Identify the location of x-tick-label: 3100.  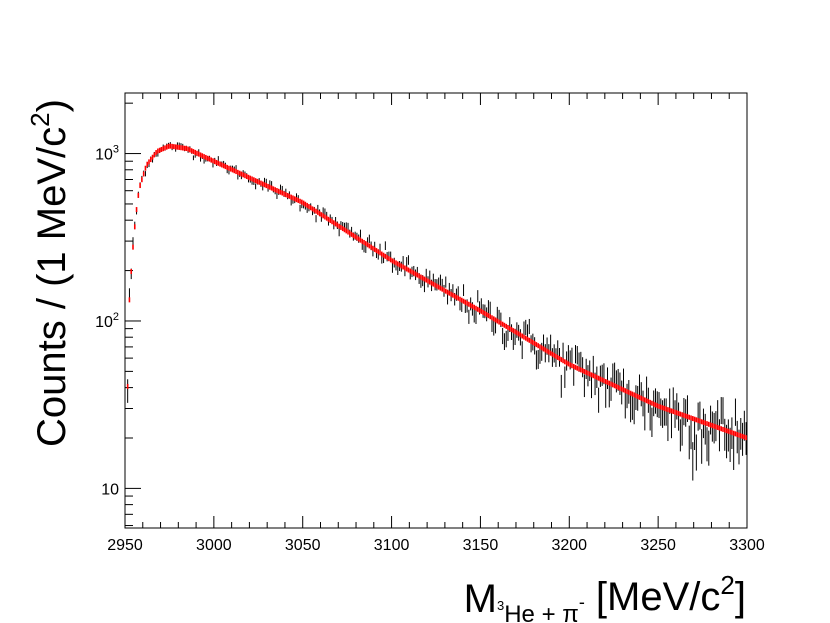
(392, 545).